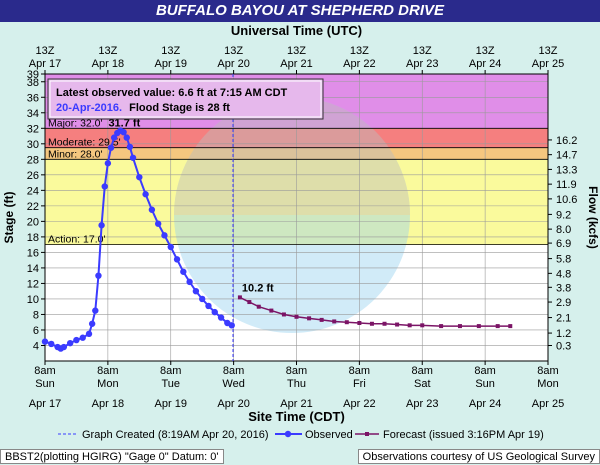  Describe the element at coordinates (563, 346) in the screenshot. I see `y2-tick-label: 0.3` at that location.